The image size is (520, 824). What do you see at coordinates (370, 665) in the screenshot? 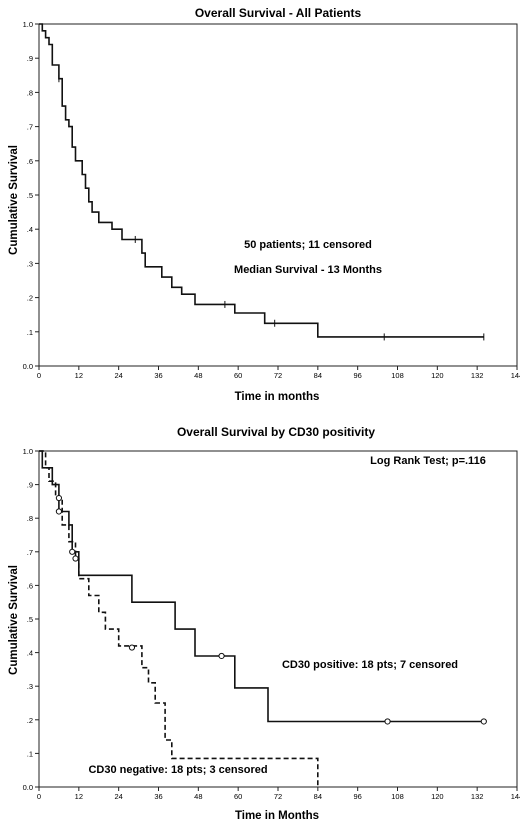
I see `annotation-cd30-positive: CD30 positive: 18 pts; 7 censored` at bounding box center [370, 665].